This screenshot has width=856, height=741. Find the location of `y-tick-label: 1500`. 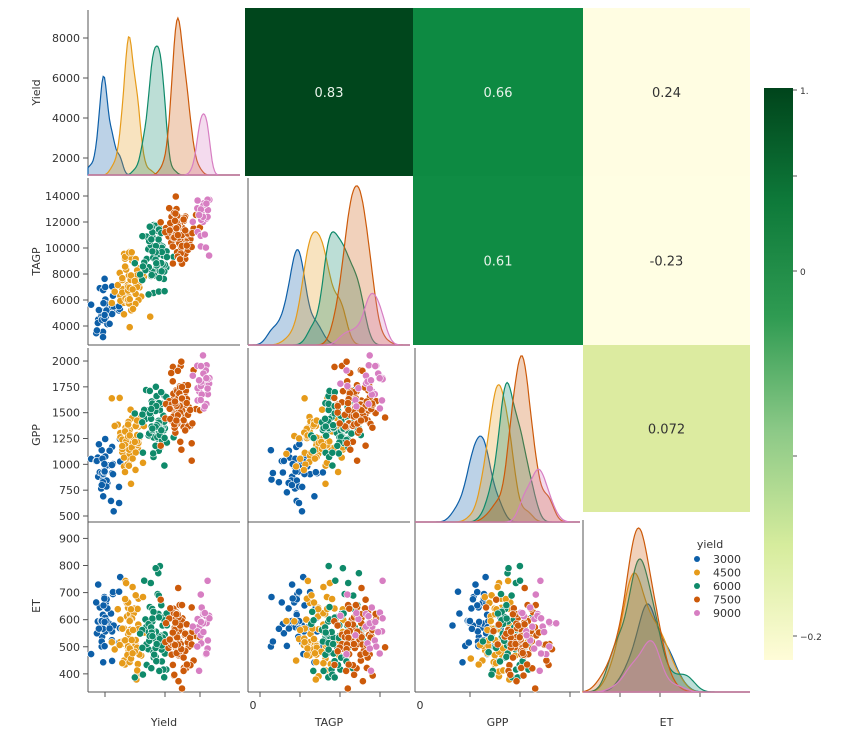

y-tick-label: 1500 is located at coordinates (66, 413).